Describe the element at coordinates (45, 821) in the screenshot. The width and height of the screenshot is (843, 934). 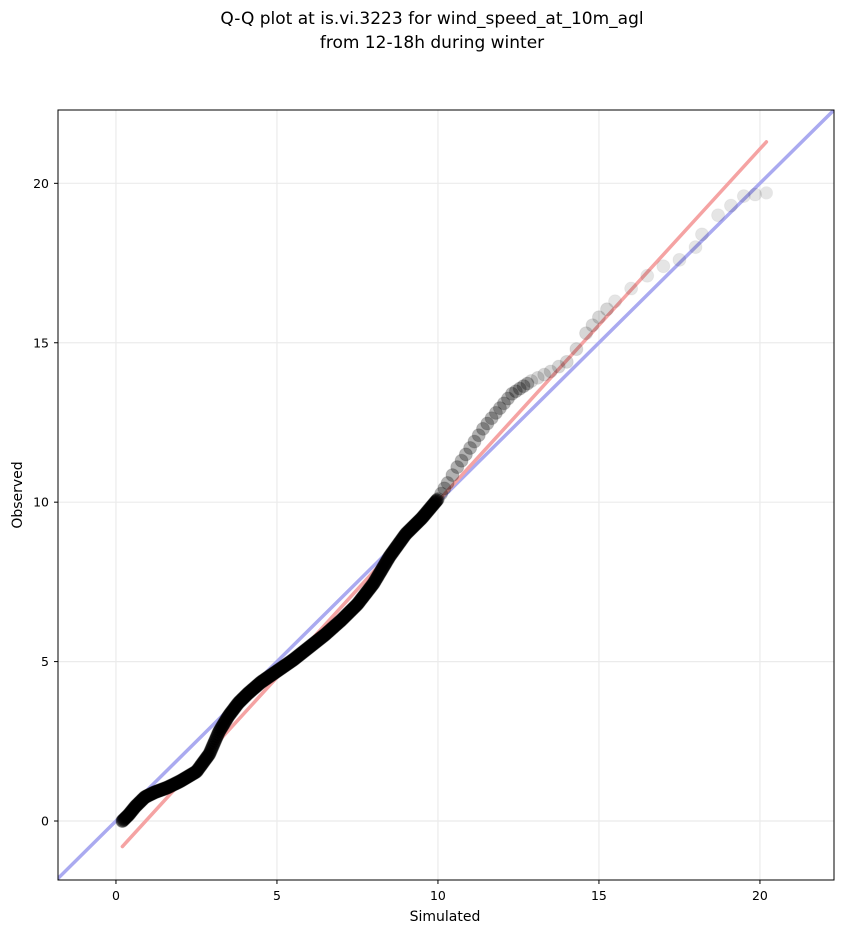
I see `y-tick-label: 0` at that location.